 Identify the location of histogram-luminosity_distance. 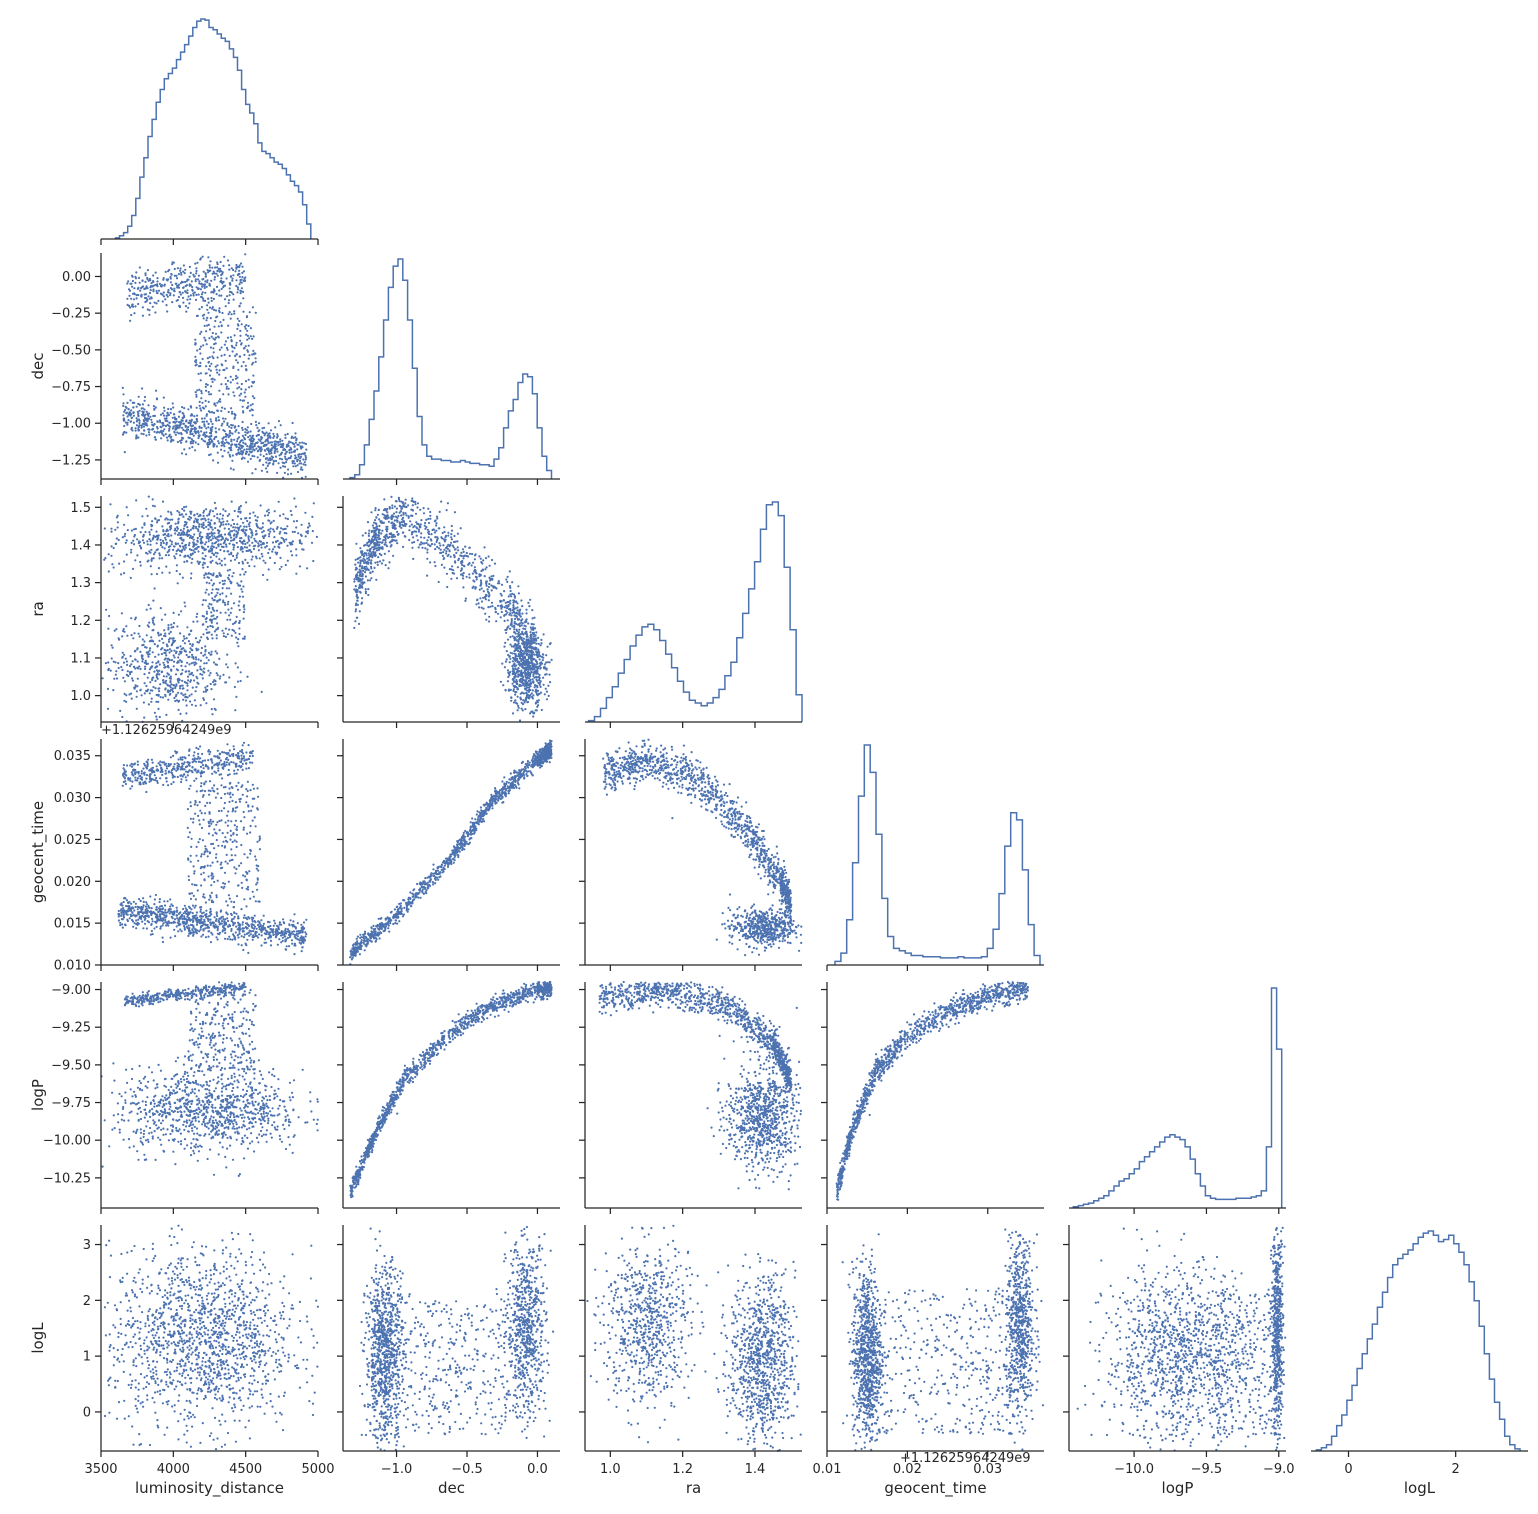
(213, 129).